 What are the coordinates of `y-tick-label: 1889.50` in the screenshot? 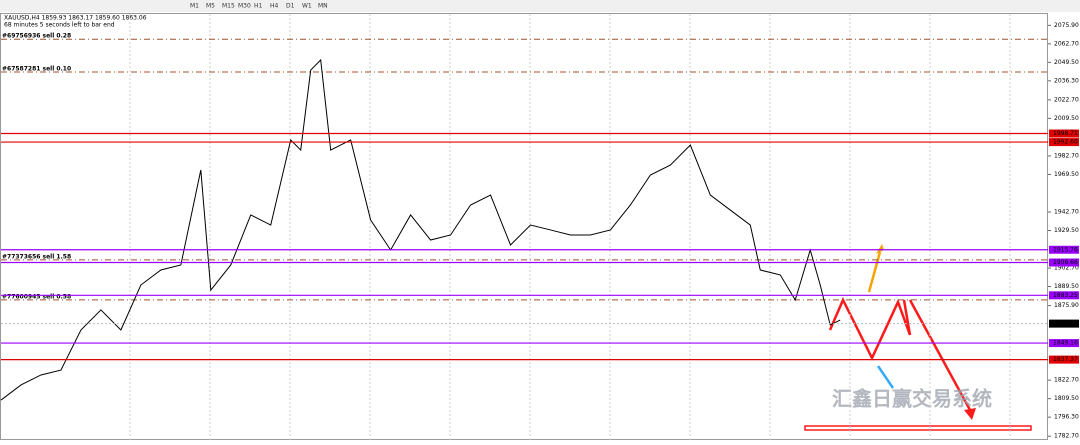 It's located at (1066, 286).